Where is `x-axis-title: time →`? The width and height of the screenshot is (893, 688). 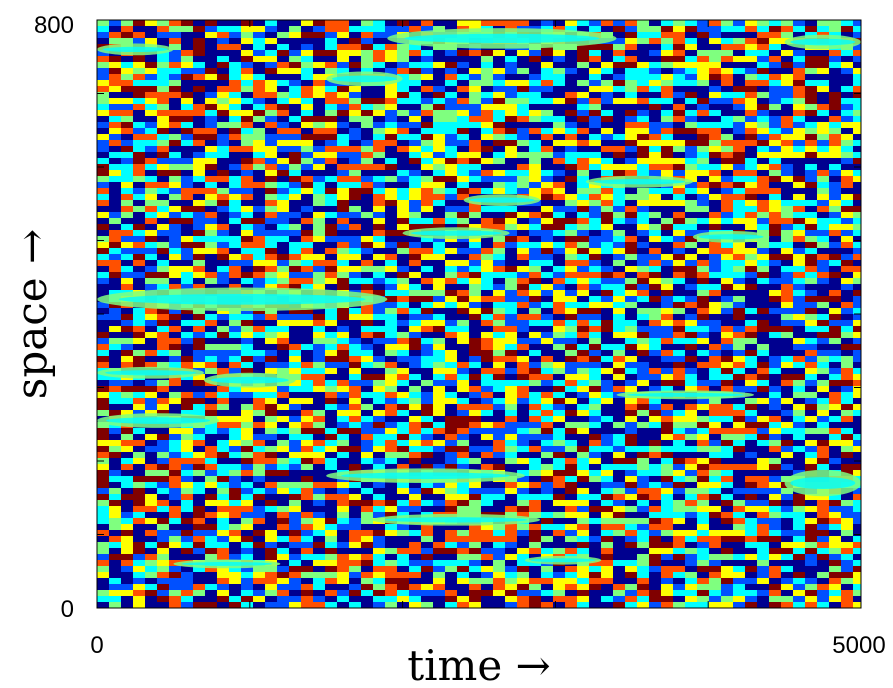
x-axis-title: time → is located at coordinates (479, 664).